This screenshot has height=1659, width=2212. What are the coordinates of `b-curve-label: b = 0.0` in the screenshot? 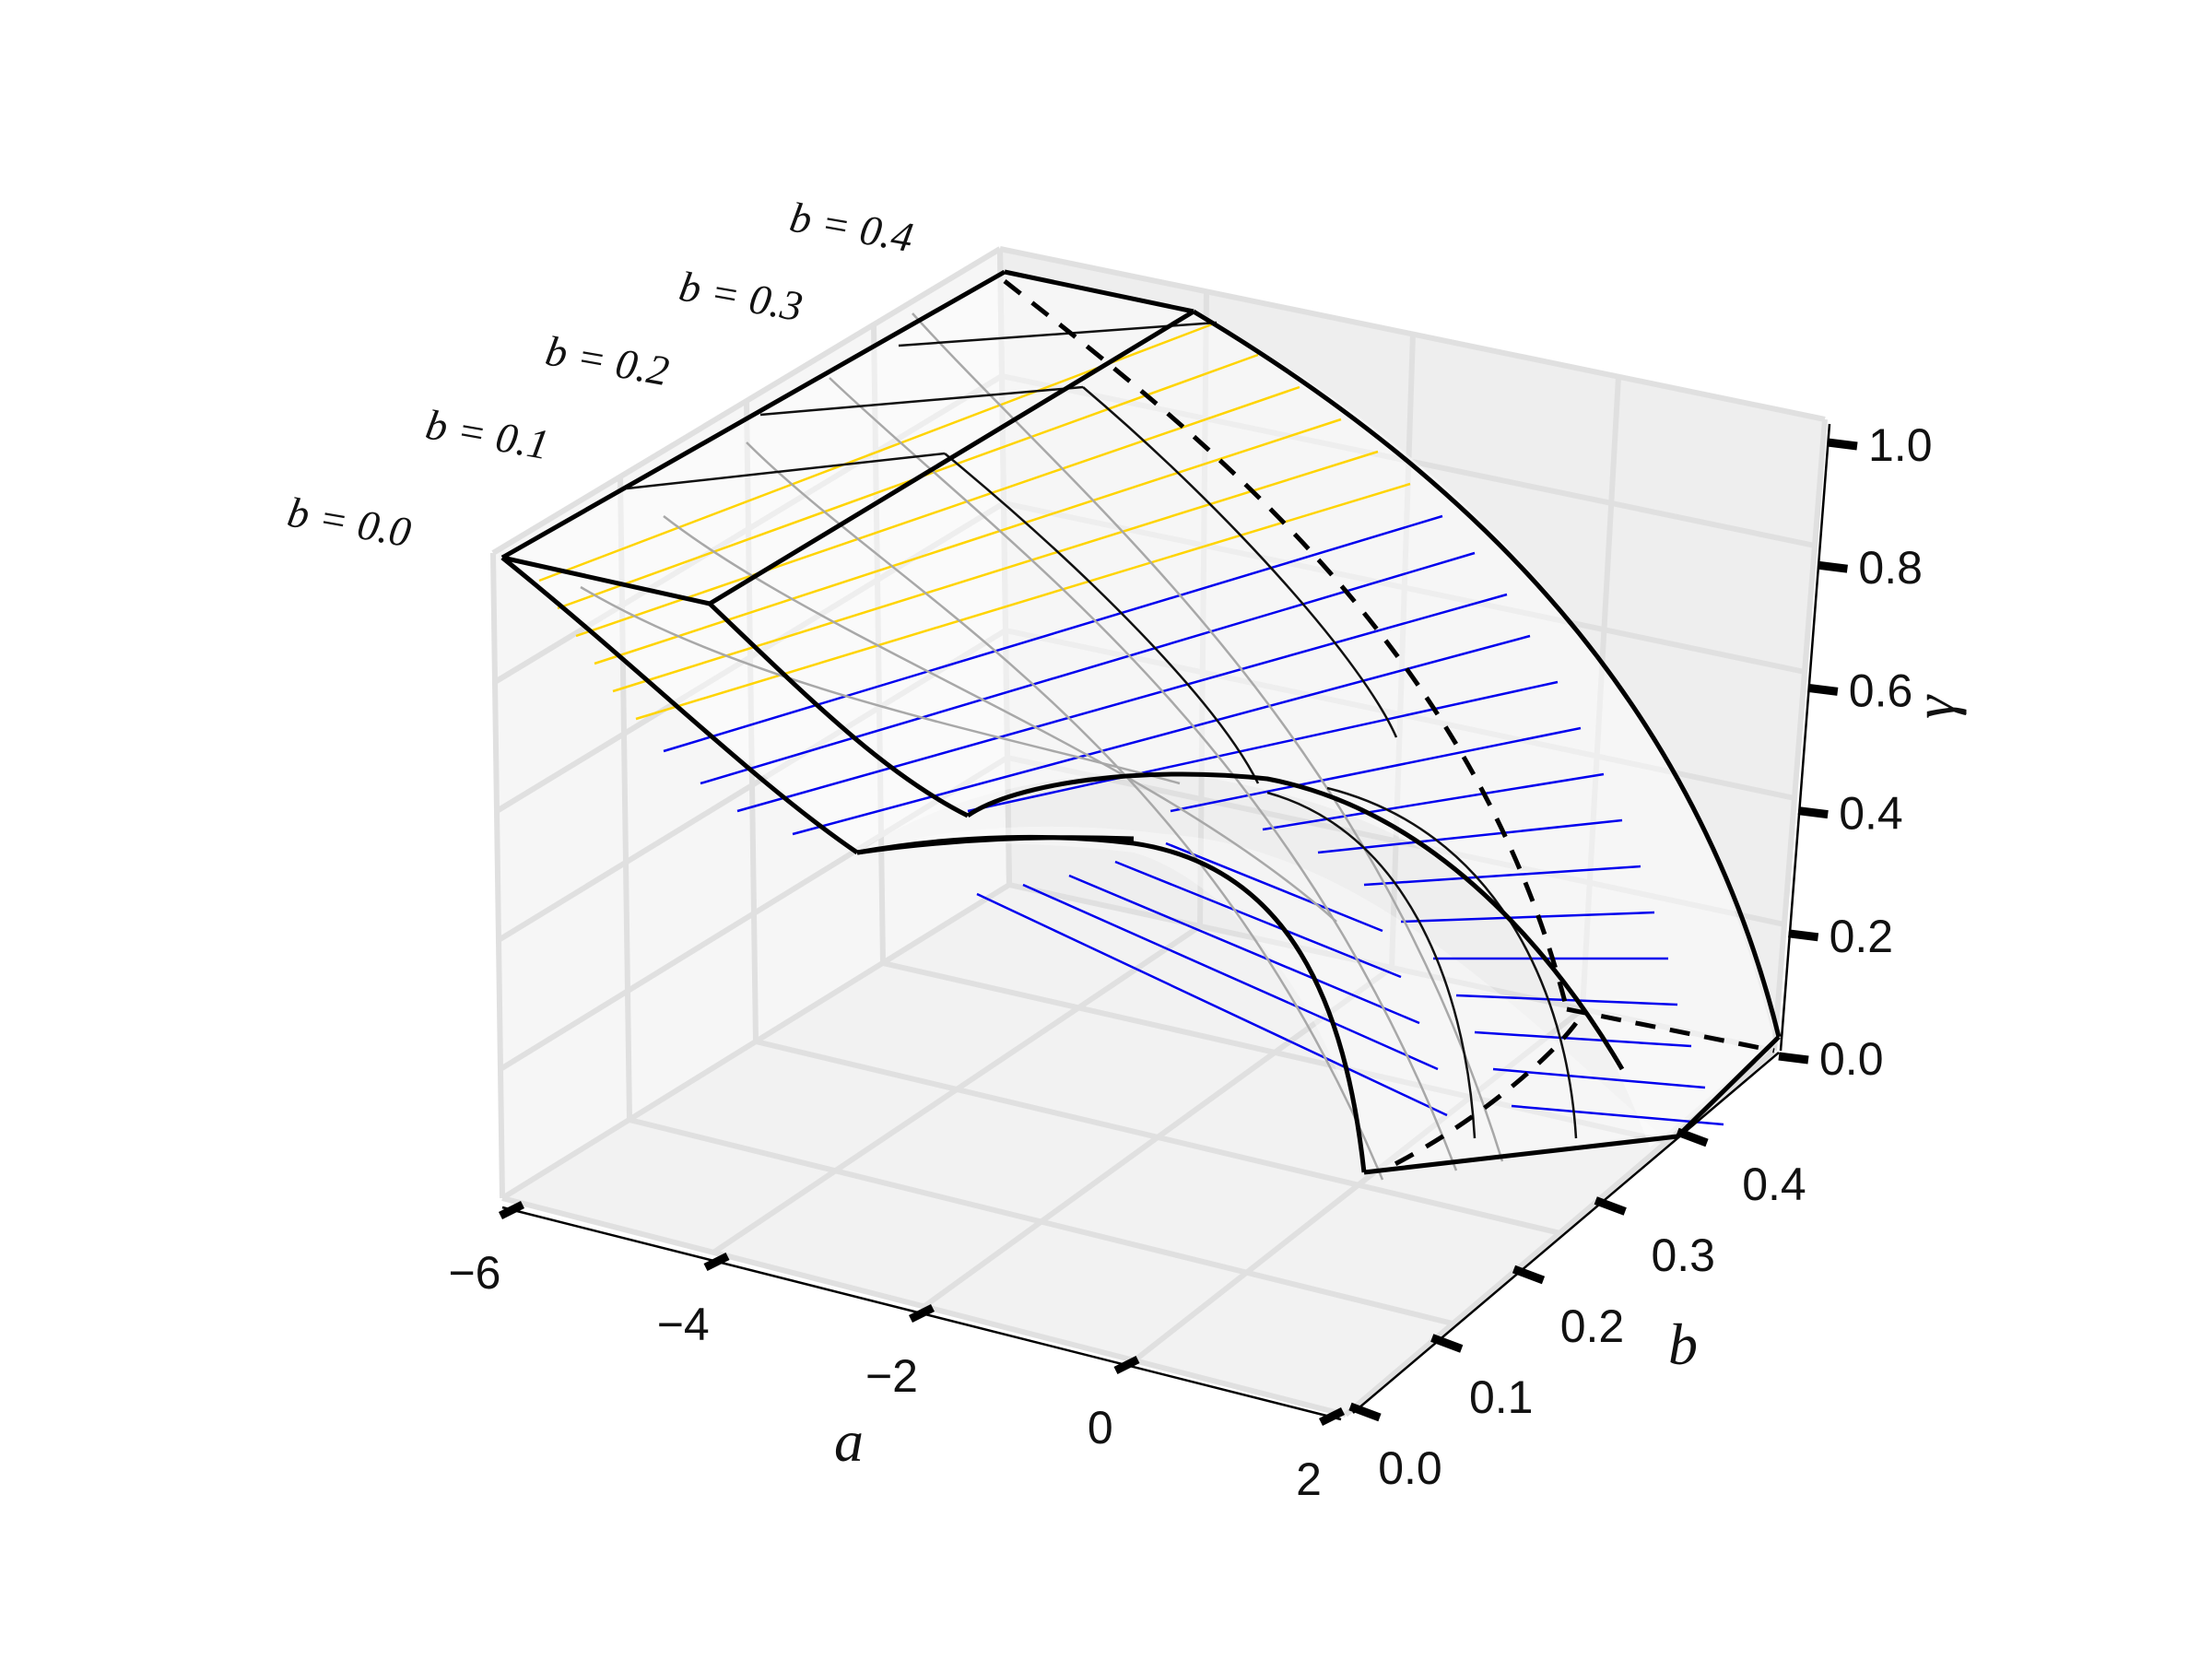 It's located at (349, 522).